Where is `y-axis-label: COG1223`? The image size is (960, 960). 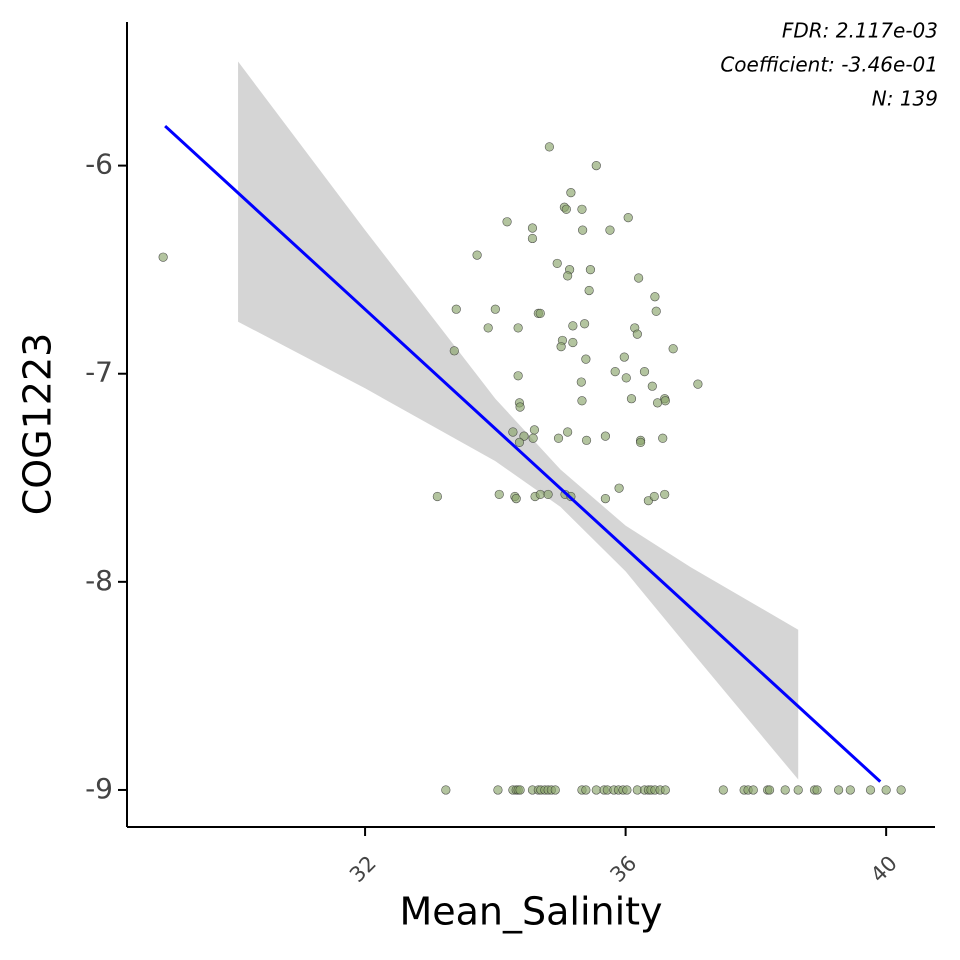 y-axis-label: COG1223 is located at coordinates (38, 424).